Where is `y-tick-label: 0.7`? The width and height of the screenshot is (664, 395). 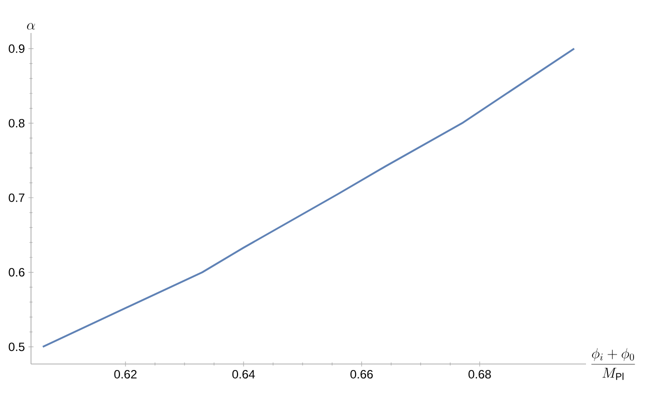 y-tick-label: 0.7 is located at coordinates (16, 198).